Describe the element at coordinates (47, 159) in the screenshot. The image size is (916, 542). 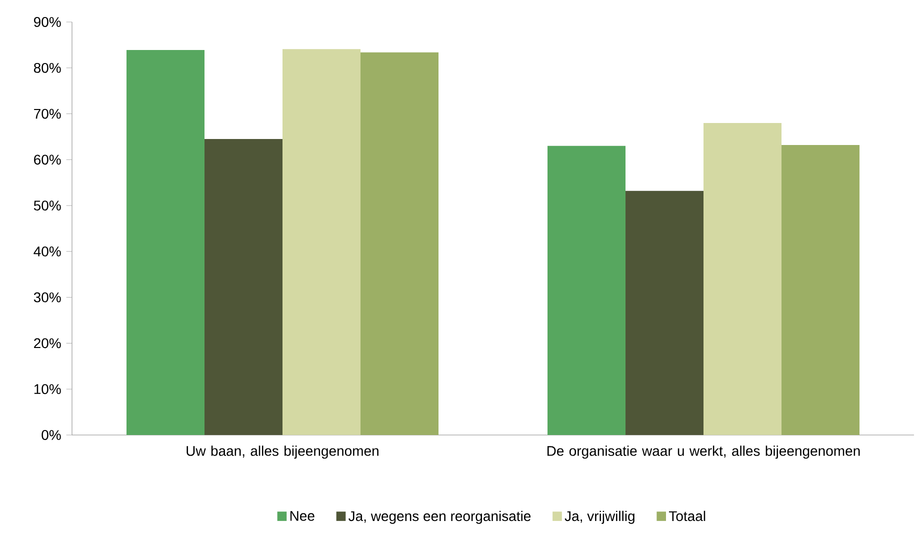
I see `y-tick-label: 60%` at that location.